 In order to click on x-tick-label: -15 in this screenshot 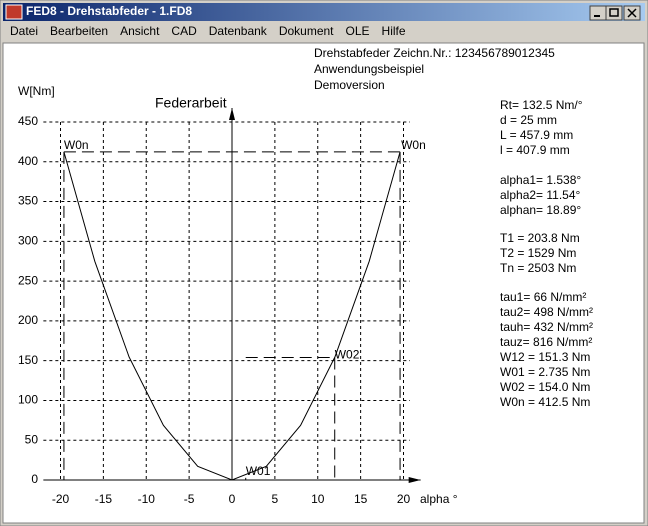, I will do `click(104, 499)`.